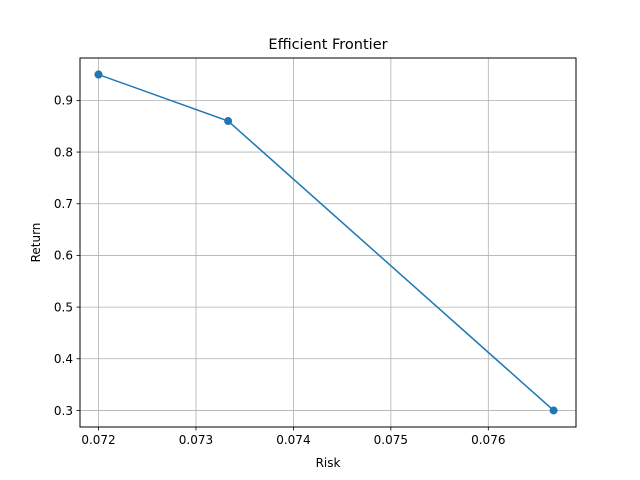  I want to click on y-tick-label: 0.3, so click(63, 411).